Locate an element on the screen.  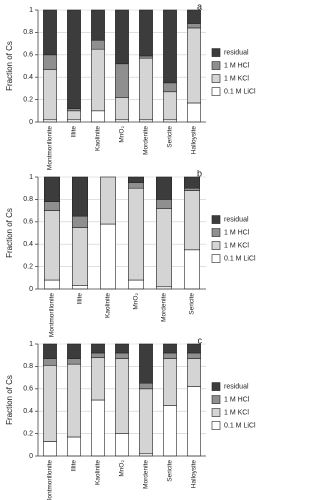
panel-label: b is located at coordinates (199, 173).